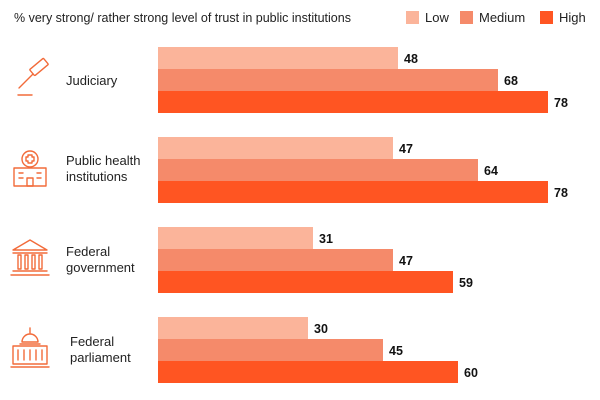  I want to click on legend-swatch-high, so click(546, 17).